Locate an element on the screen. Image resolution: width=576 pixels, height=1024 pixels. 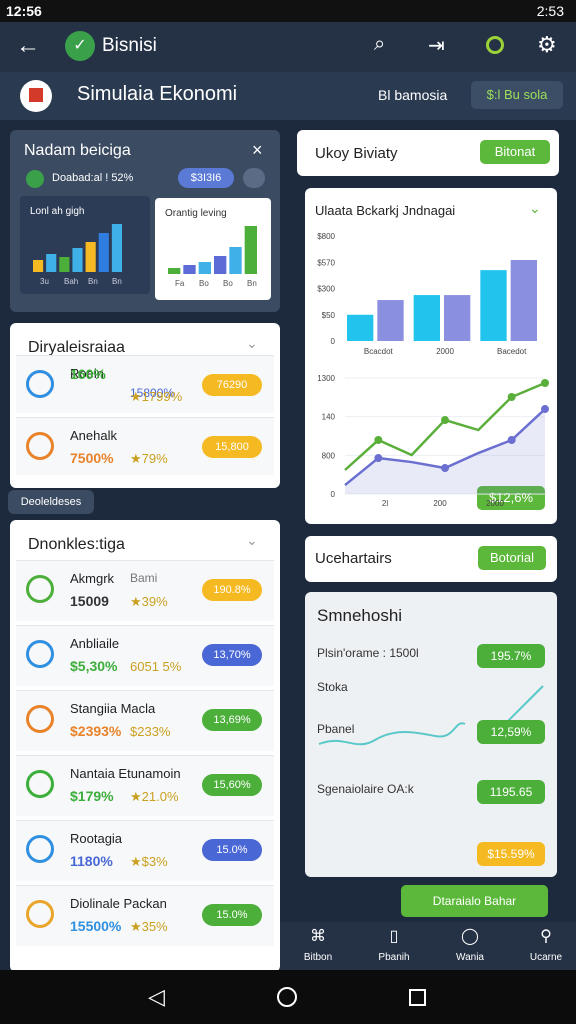
close-button: × is located at coordinates (257, 150).